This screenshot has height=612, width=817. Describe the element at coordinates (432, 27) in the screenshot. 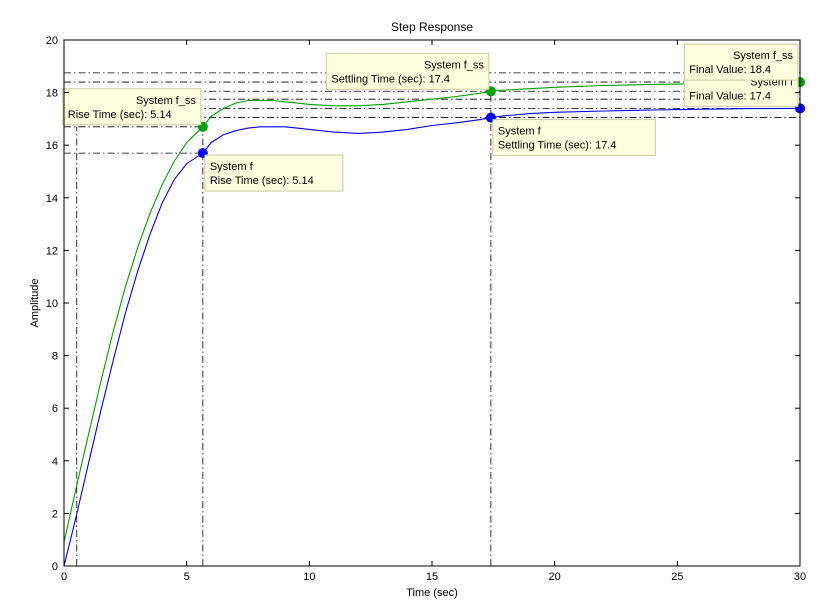

I see `chart-title: Step Response` at that location.